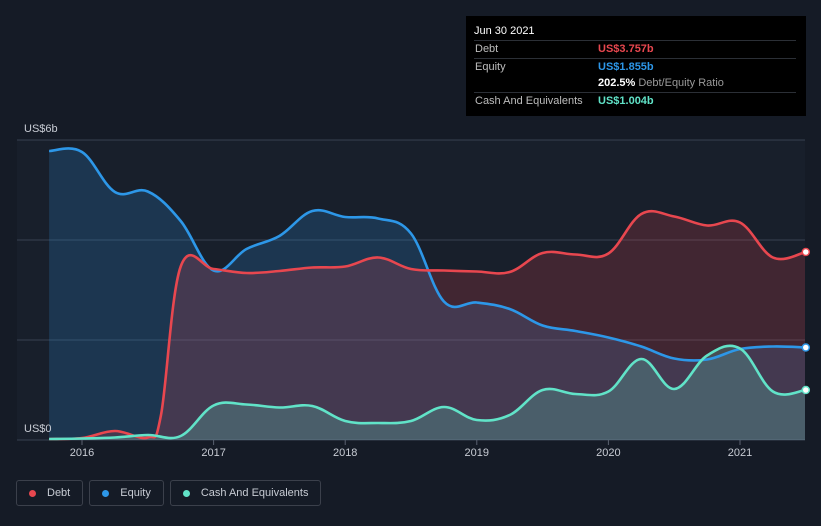 The image size is (821, 526). I want to click on x-tick-label: 2020, so click(608, 453).